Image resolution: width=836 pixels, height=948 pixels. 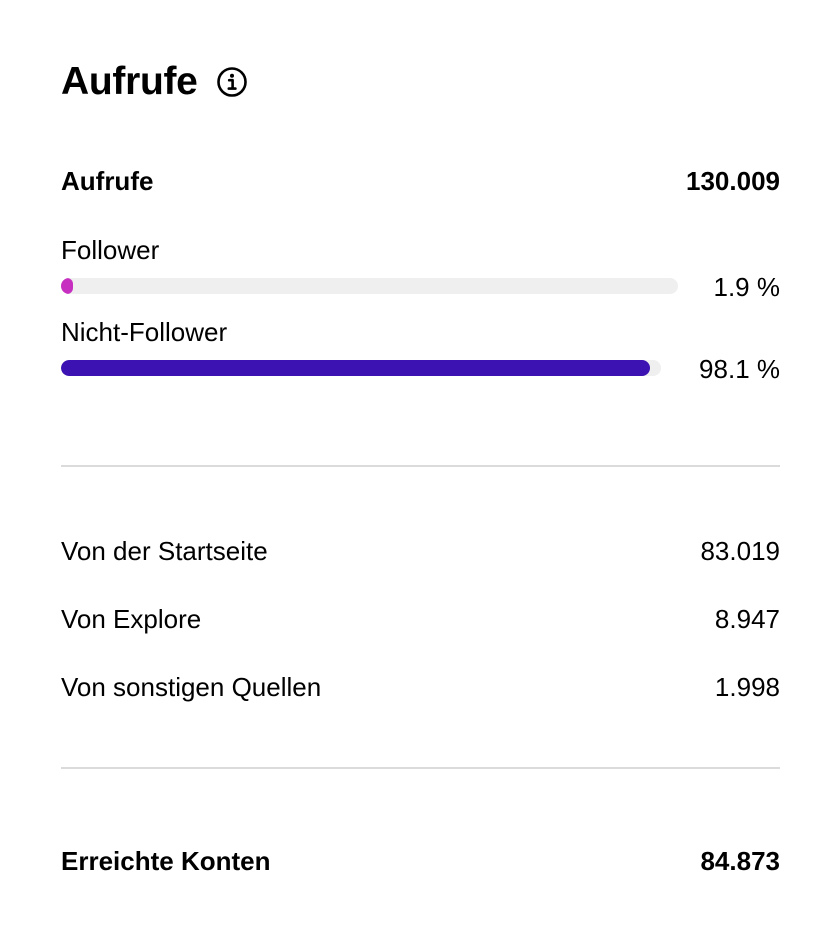 I want to click on total-views-value: 130.009, so click(x=733, y=181).